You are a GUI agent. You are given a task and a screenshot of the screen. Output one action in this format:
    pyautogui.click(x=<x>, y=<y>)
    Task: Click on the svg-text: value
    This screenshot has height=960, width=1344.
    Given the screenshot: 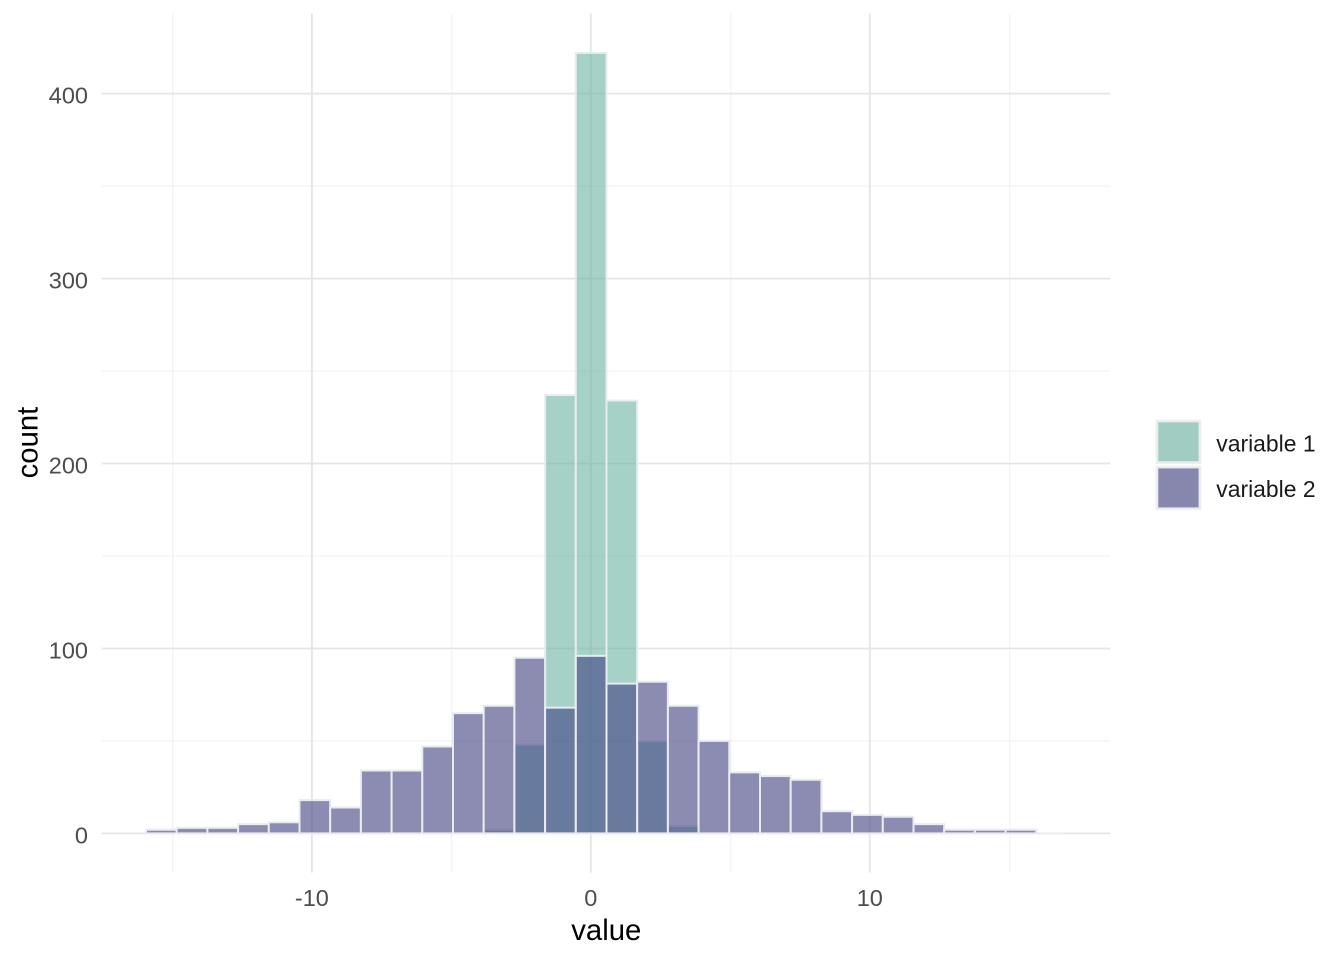 What is the action you would take?
    pyautogui.click(x=606, y=930)
    